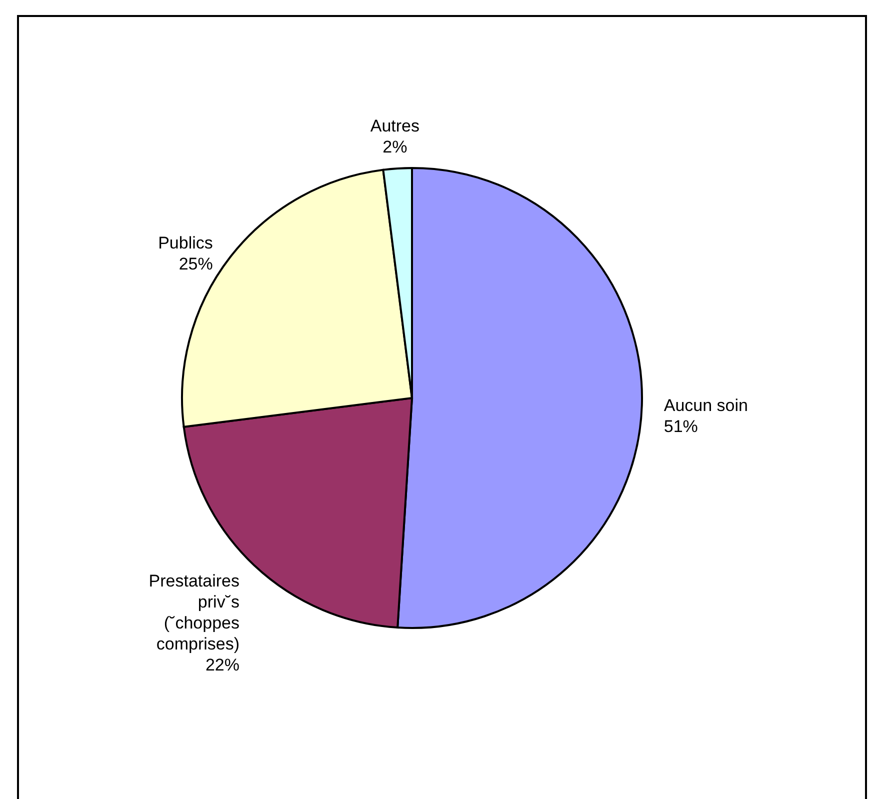 The width and height of the screenshot is (878, 799). Describe the element at coordinates (681, 426) in the screenshot. I see `data-label: 51%` at that location.